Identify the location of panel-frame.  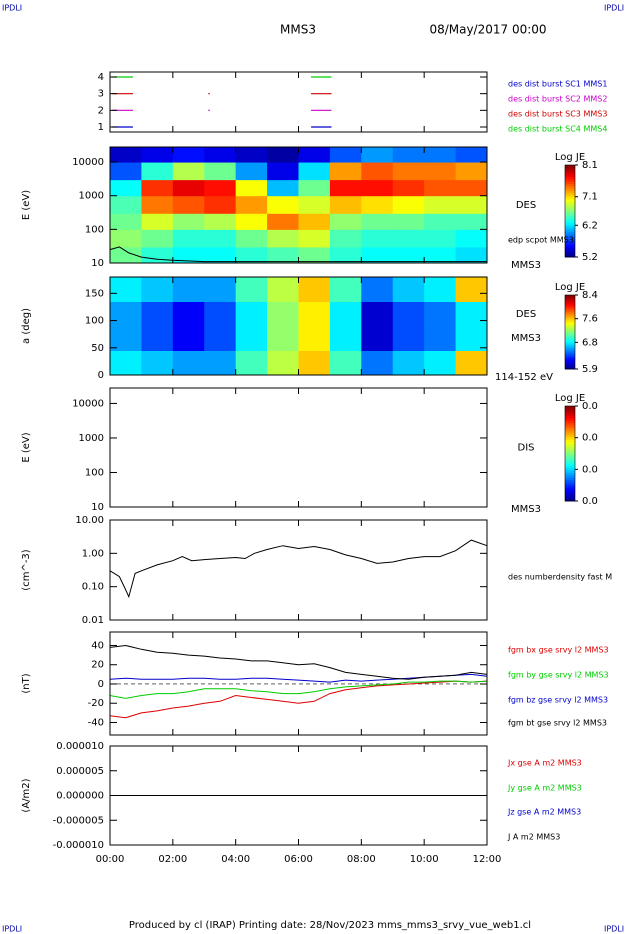
(298, 447).